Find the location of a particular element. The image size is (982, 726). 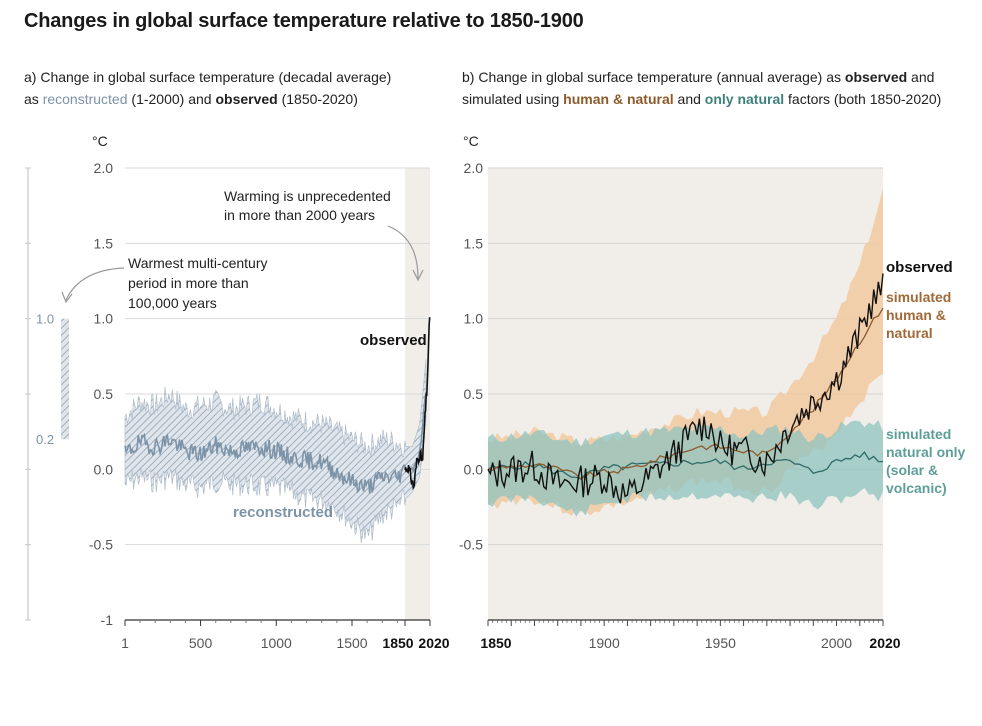

panel-b-y-tick: -0.5 is located at coordinates (471, 545).